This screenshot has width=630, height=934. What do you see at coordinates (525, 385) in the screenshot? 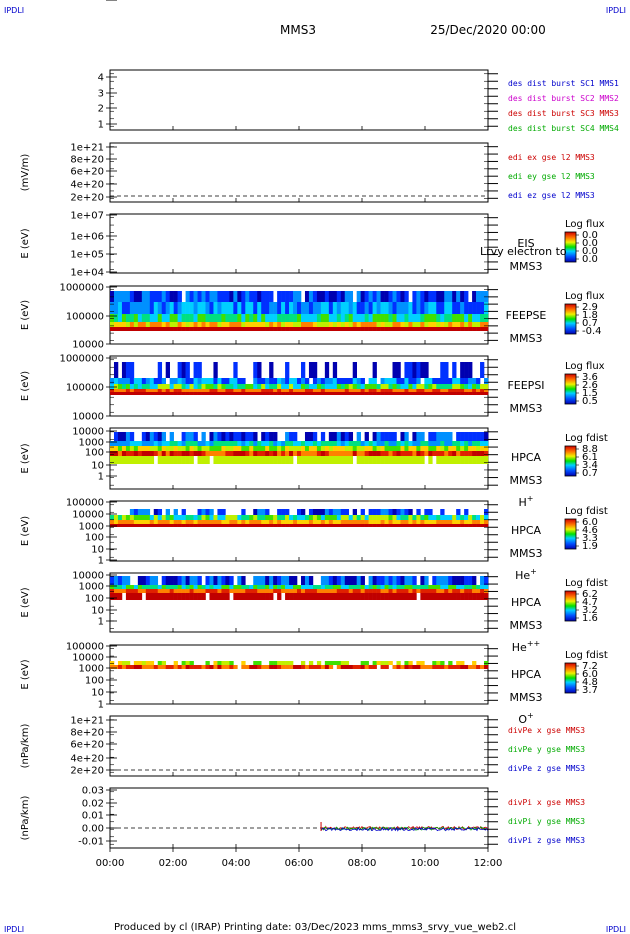
I see `instrument-label: FEEPSI` at bounding box center [525, 385].